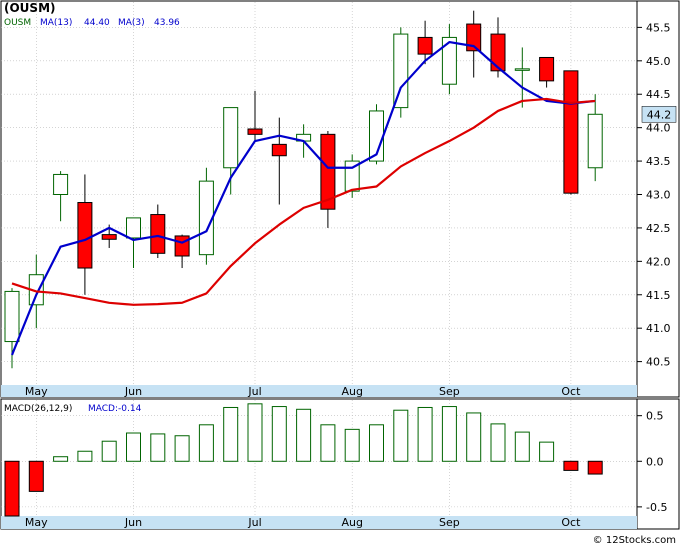 This screenshot has width=680, height=546. What do you see at coordinates (658, 128) in the screenshot?
I see `price-y-tick-label: 44.0` at bounding box center [658, 128].